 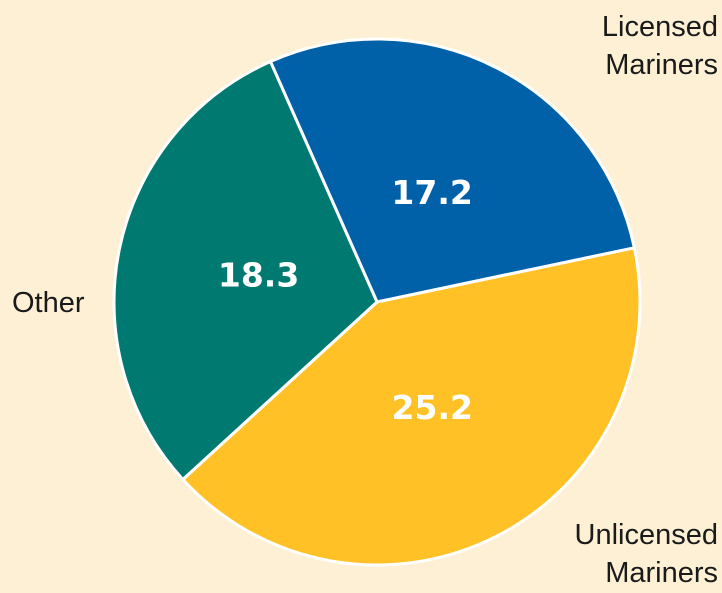 What do you see at coordinates (432, 407) in the screenshot?
I see `value-label: 25.2` at bounding box center [432, 407].